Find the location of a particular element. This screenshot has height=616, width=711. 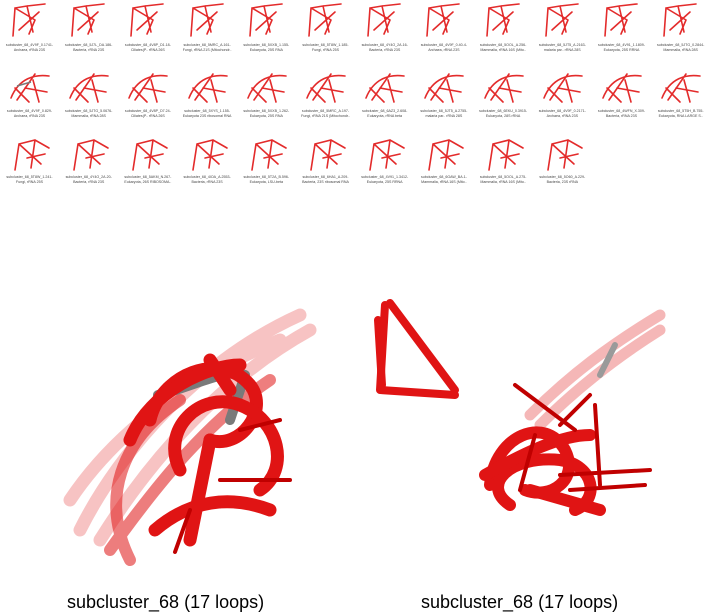

thumbnail-source: Eukaryota, 28S rRNA is located at coordinates (503, 115).